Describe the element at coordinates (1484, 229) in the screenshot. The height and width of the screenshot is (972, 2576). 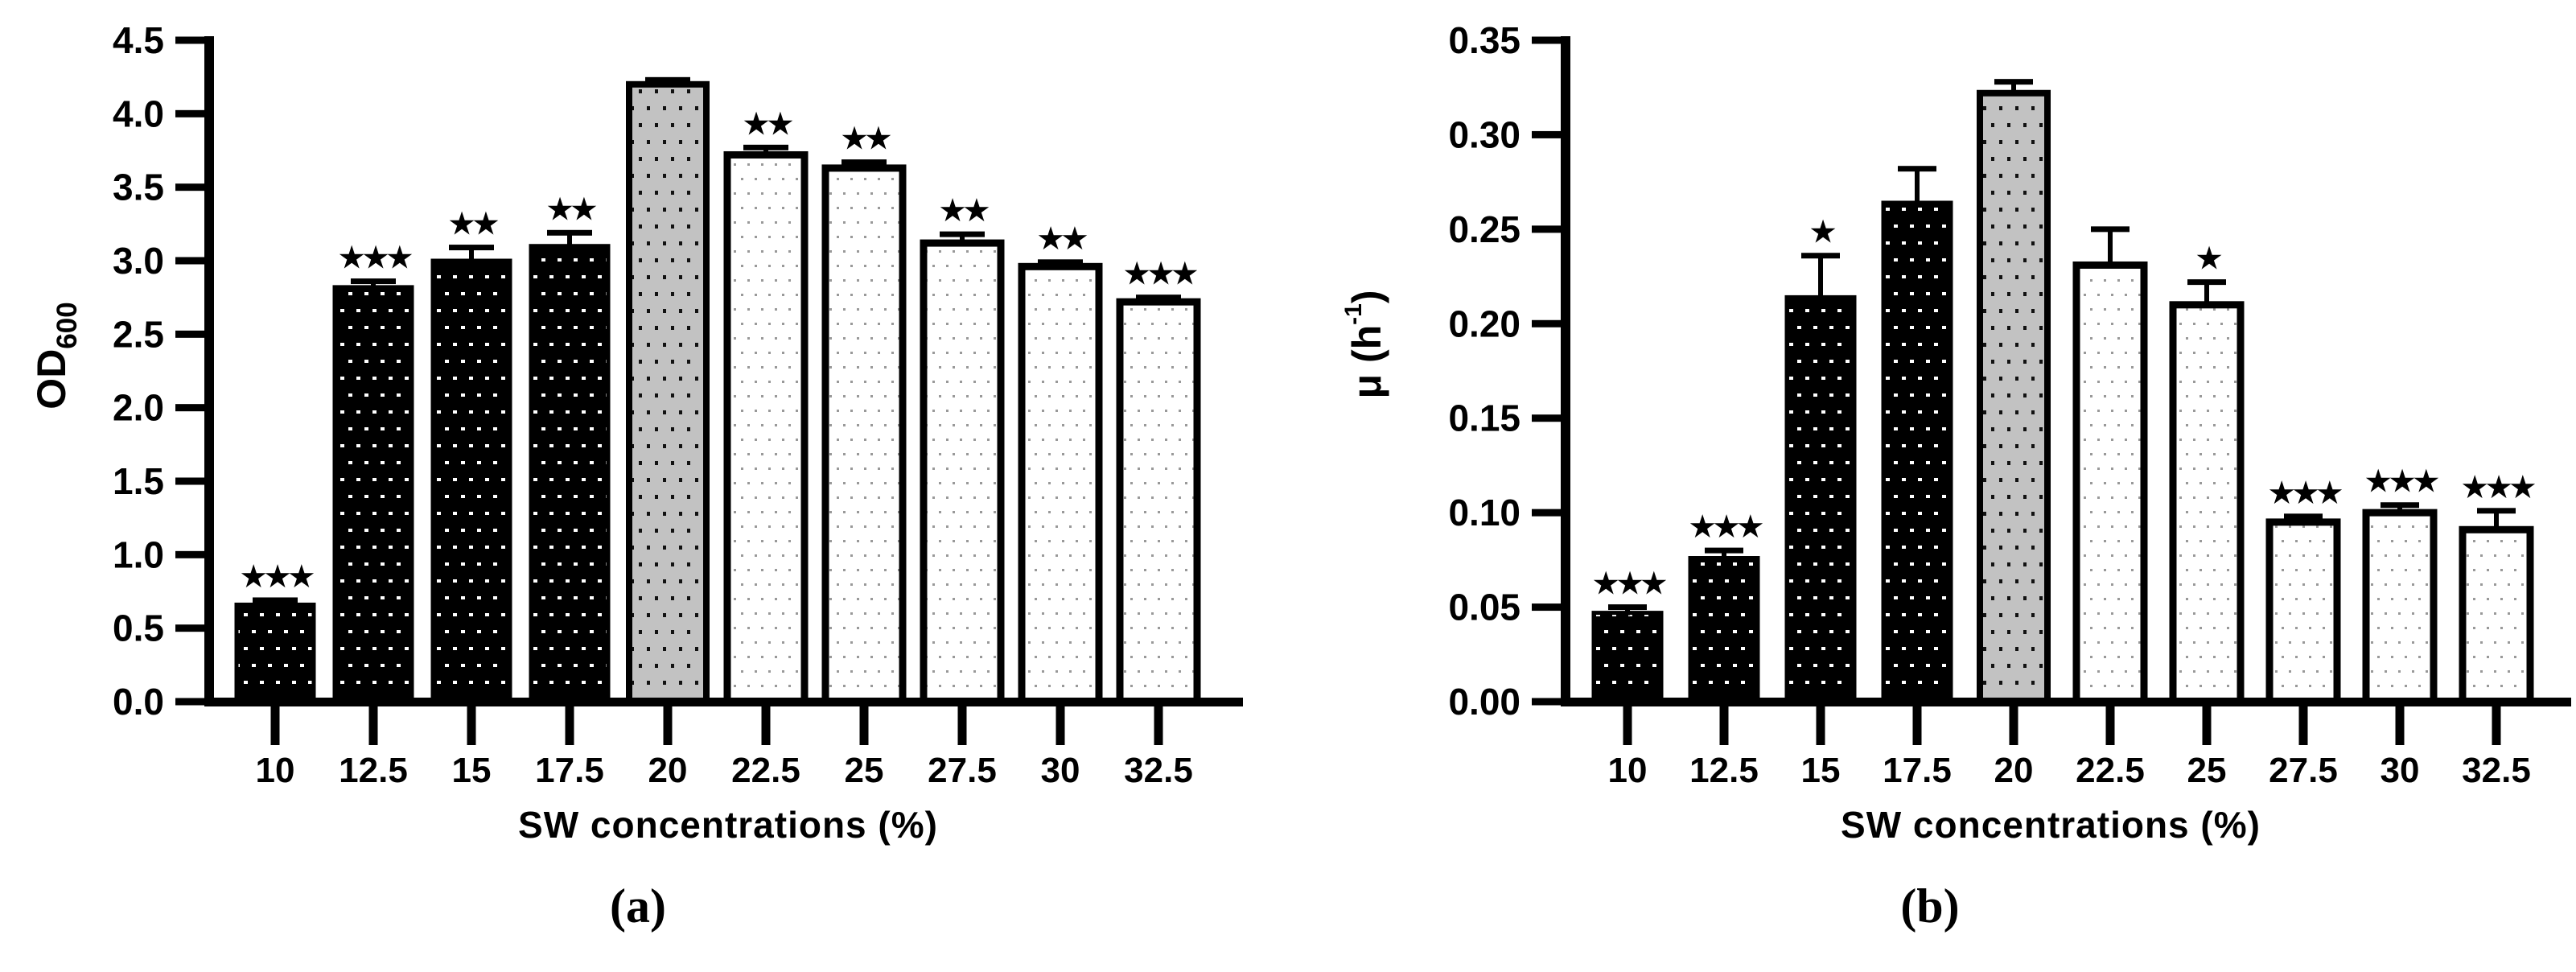
I see `y-tick-label: 0.25` at that location.